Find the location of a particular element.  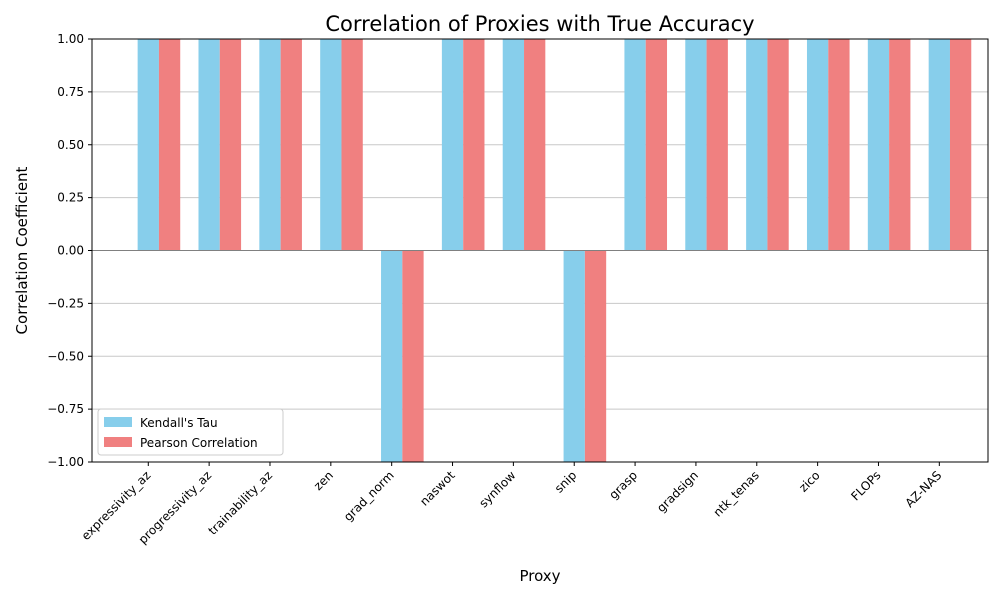

legend-label: Kendall's Tau is located at coordinates (179, 423).